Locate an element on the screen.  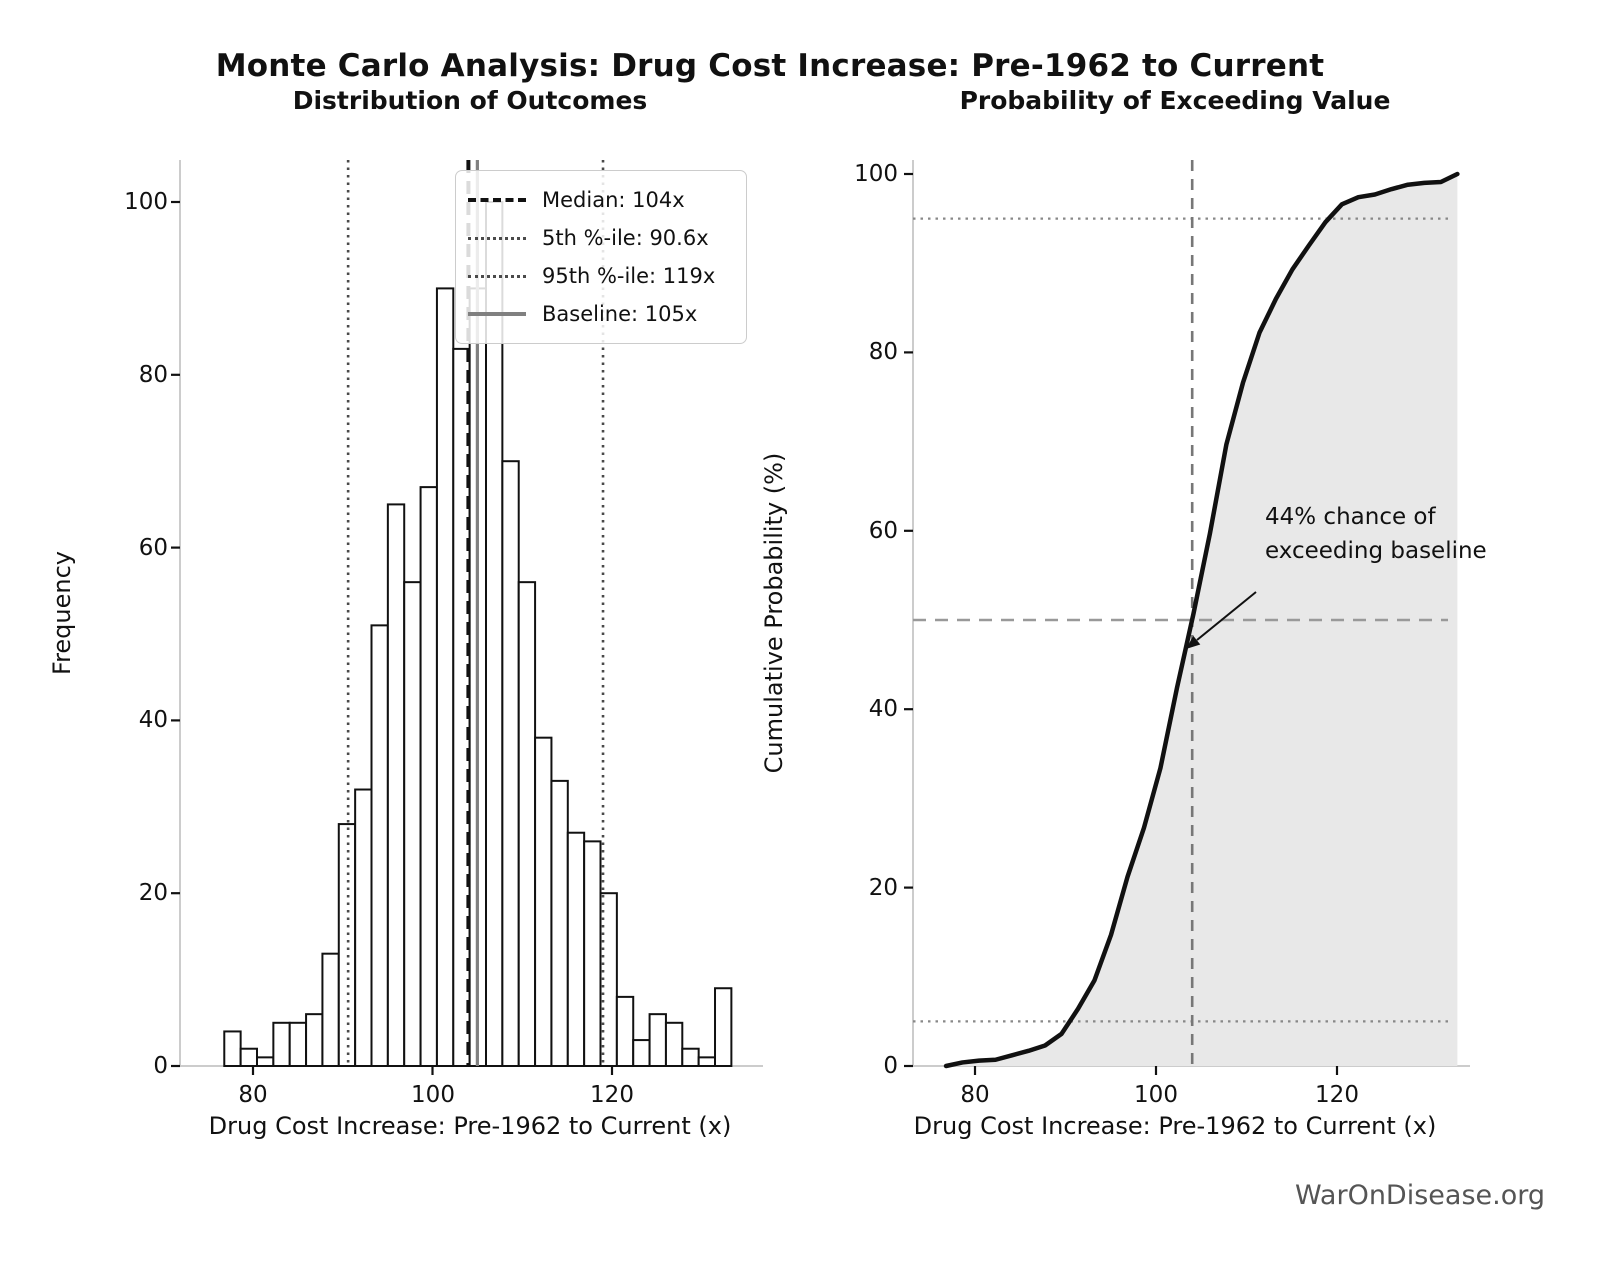
hist-x-tick-80: 80 is located at coordinates (253, 1095).